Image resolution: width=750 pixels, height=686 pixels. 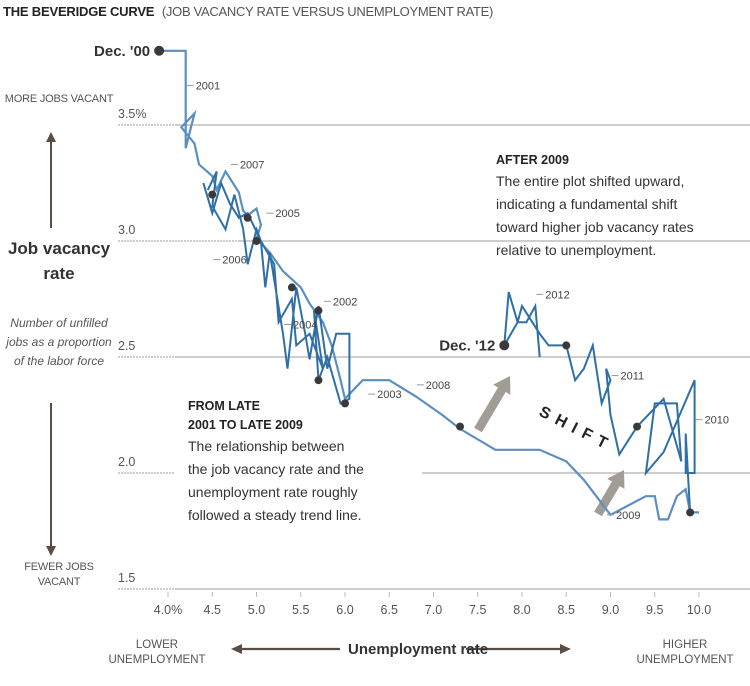 I want to click on annotation-2001-2009-heading-2: 2001 TO LATE 2009, so click(x=245, y=425).